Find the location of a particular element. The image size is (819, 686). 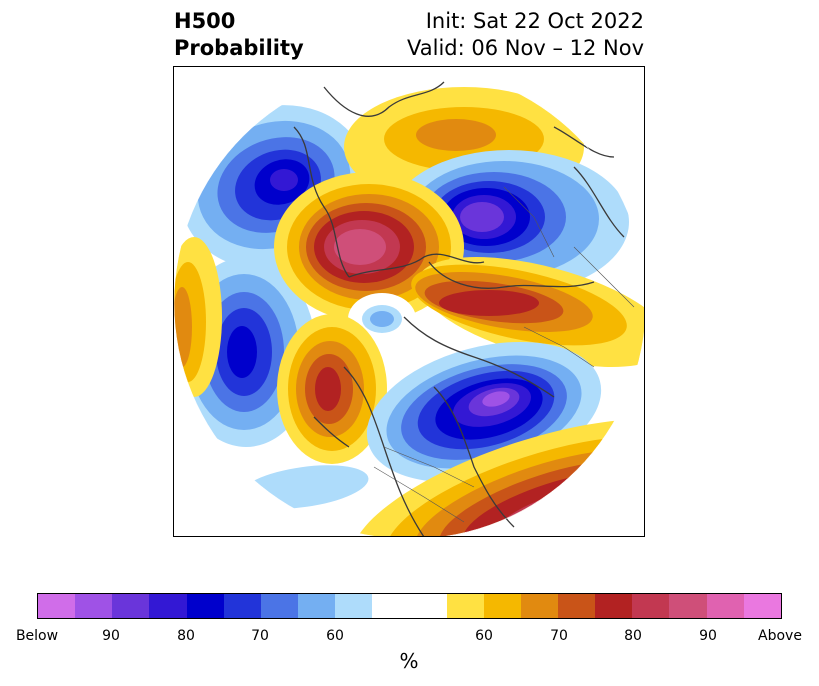

legend-colorbar is located at coordinates (409, 606).